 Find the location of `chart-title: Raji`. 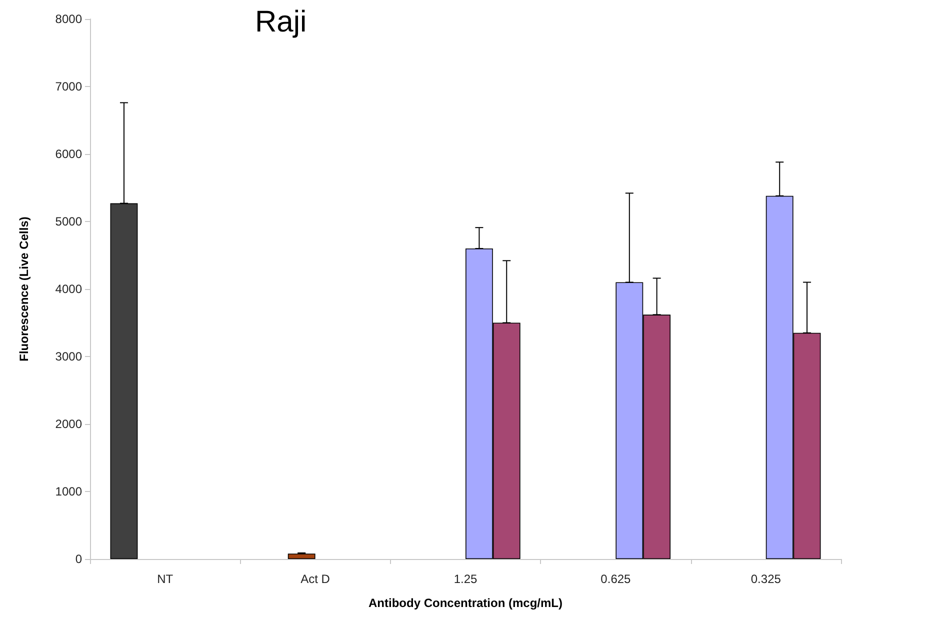

chart-title: Raji is located at coordinates (281, 22).